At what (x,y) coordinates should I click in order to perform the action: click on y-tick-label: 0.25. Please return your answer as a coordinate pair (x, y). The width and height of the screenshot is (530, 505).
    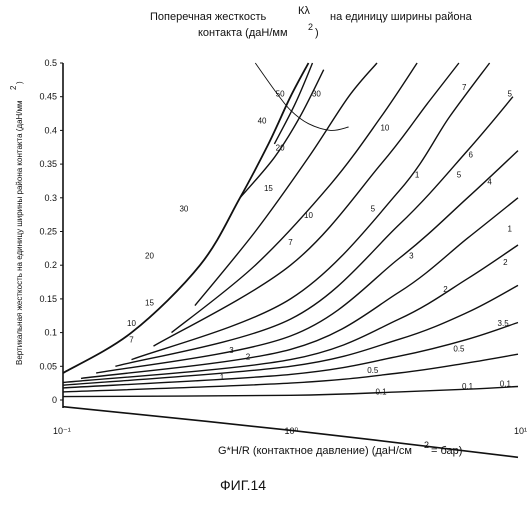
    Looking at the image, I should click on (48, 232).